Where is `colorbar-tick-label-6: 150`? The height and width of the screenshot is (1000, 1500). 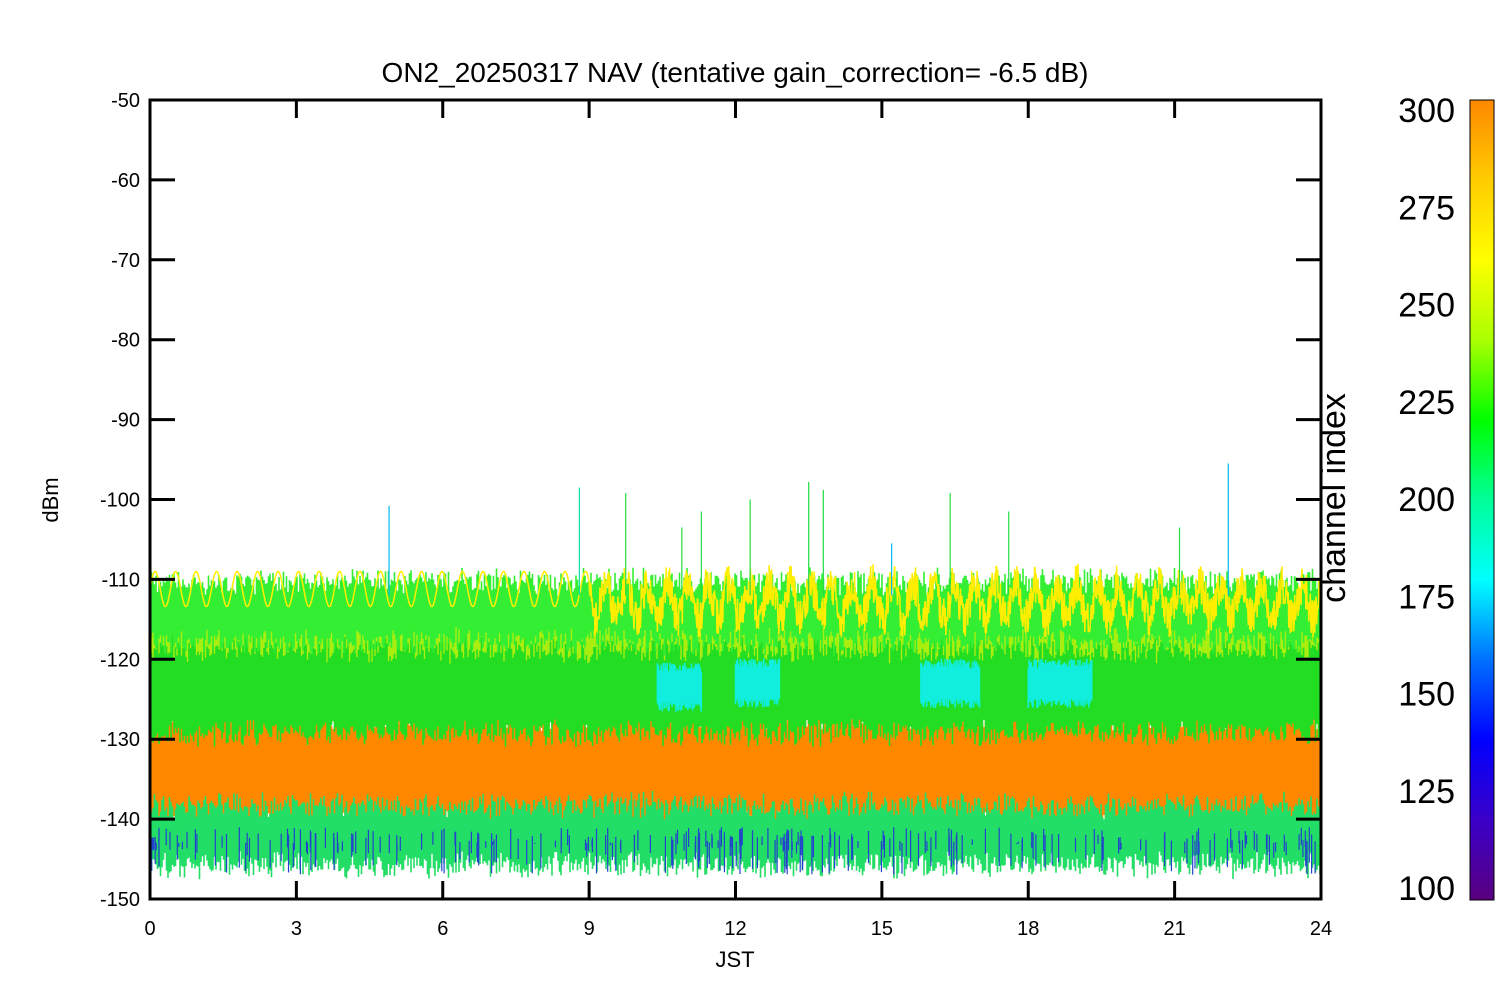 colorbar-tick-label-6: 150 is located at coordinates (1426, 695).